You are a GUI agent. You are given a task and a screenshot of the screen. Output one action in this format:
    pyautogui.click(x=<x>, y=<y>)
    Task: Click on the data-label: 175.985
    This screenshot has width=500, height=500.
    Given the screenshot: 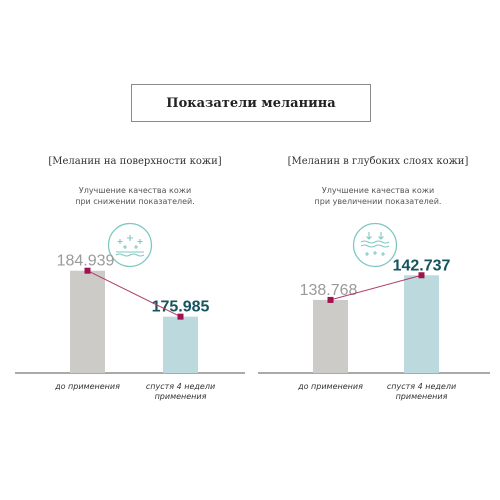 What is the action you would take?
    pyautogui.click(x=181, y=307)
    